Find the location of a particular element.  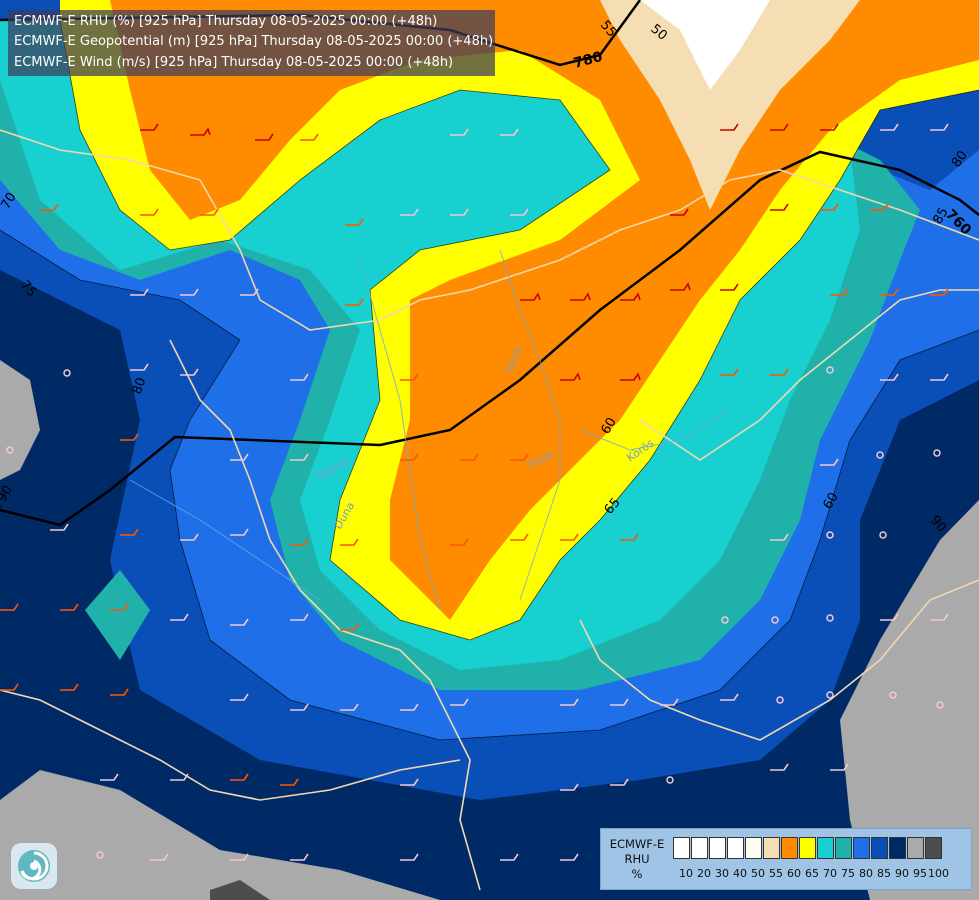

rhu-95-band-left is located at coordinates (20, 420).